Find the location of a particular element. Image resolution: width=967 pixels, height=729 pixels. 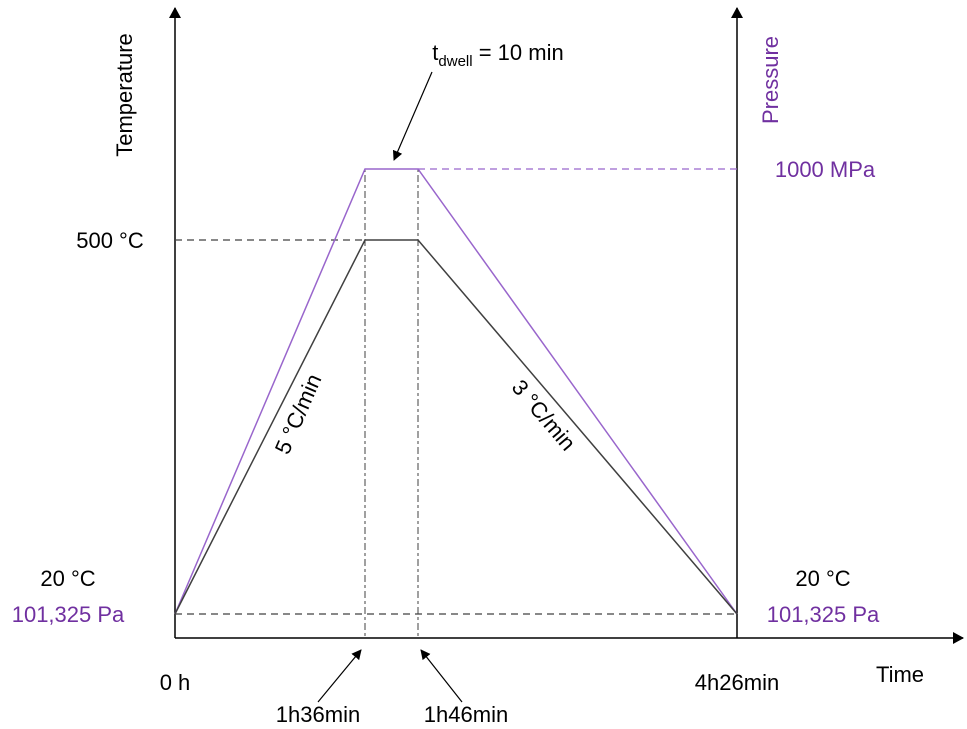

x-axis-title: Time is located at coordinates (900, 674).